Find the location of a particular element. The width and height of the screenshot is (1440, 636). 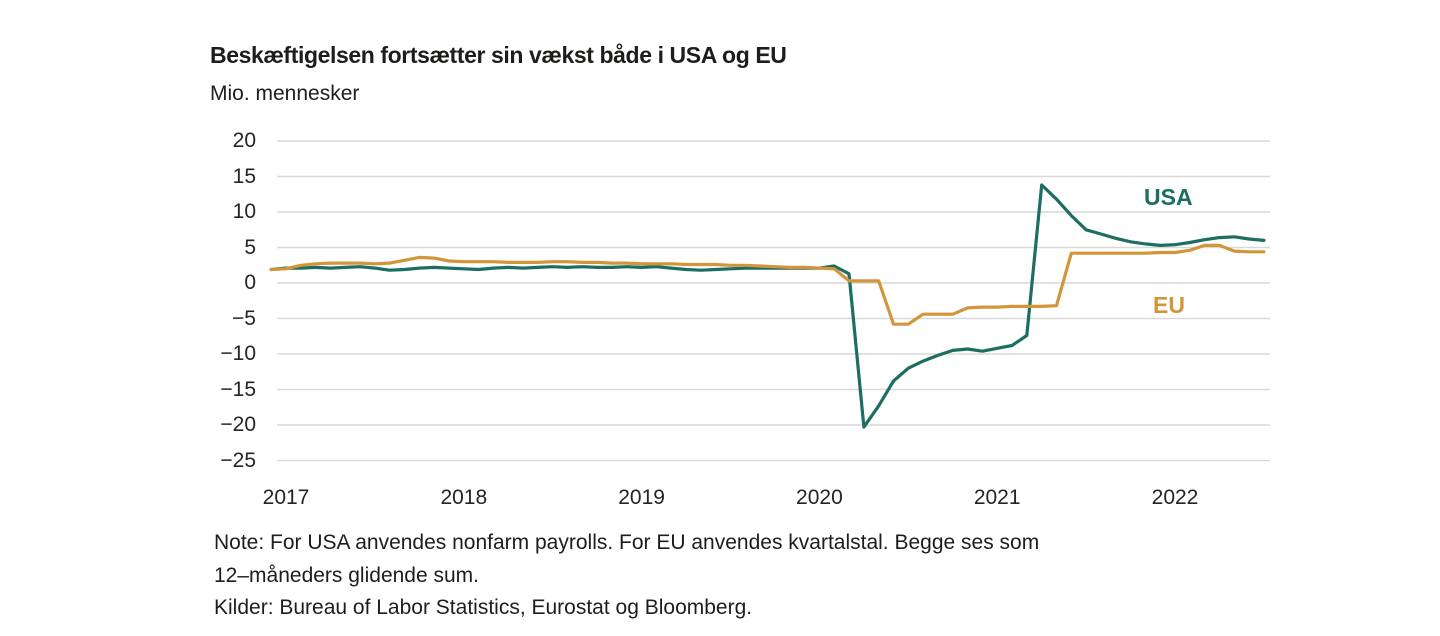

x-tick-label: 2017 is located at coordinates (286, 497).